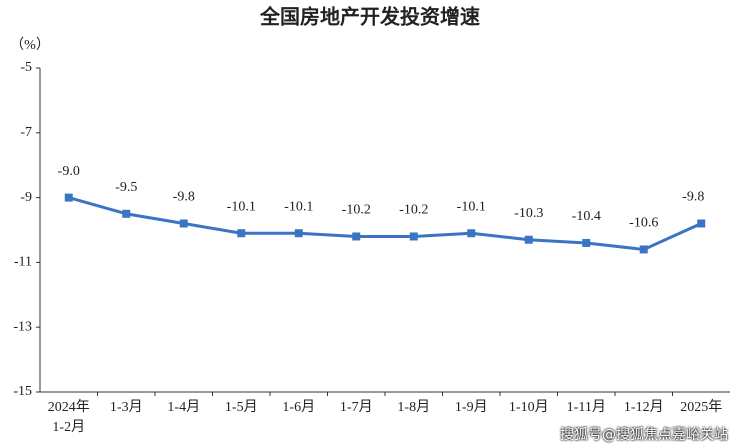 This screenshot has height=448, width=740. Describe the element at coordinates (528, 407) in the screenshot. I see `x-tick-label: 1-10月` at that location.